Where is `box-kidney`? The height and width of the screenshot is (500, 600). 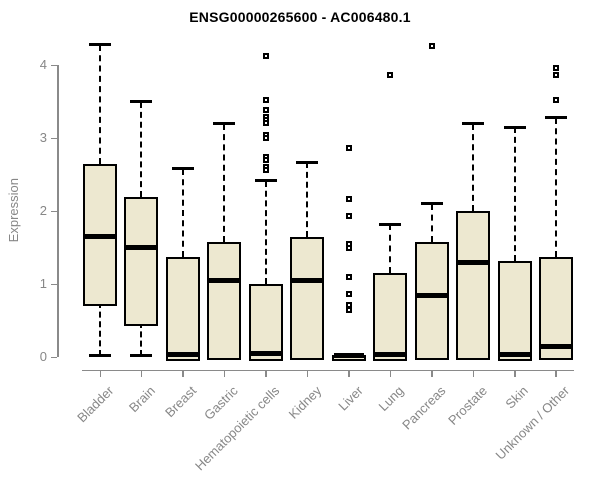
box-kidney is located at coordinates (307, 298).